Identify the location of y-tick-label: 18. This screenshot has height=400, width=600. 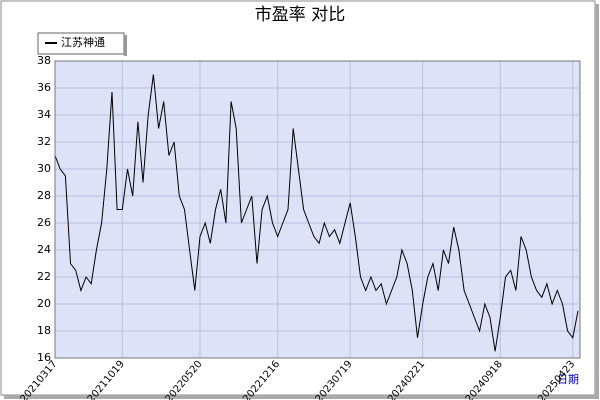
(44, 330).